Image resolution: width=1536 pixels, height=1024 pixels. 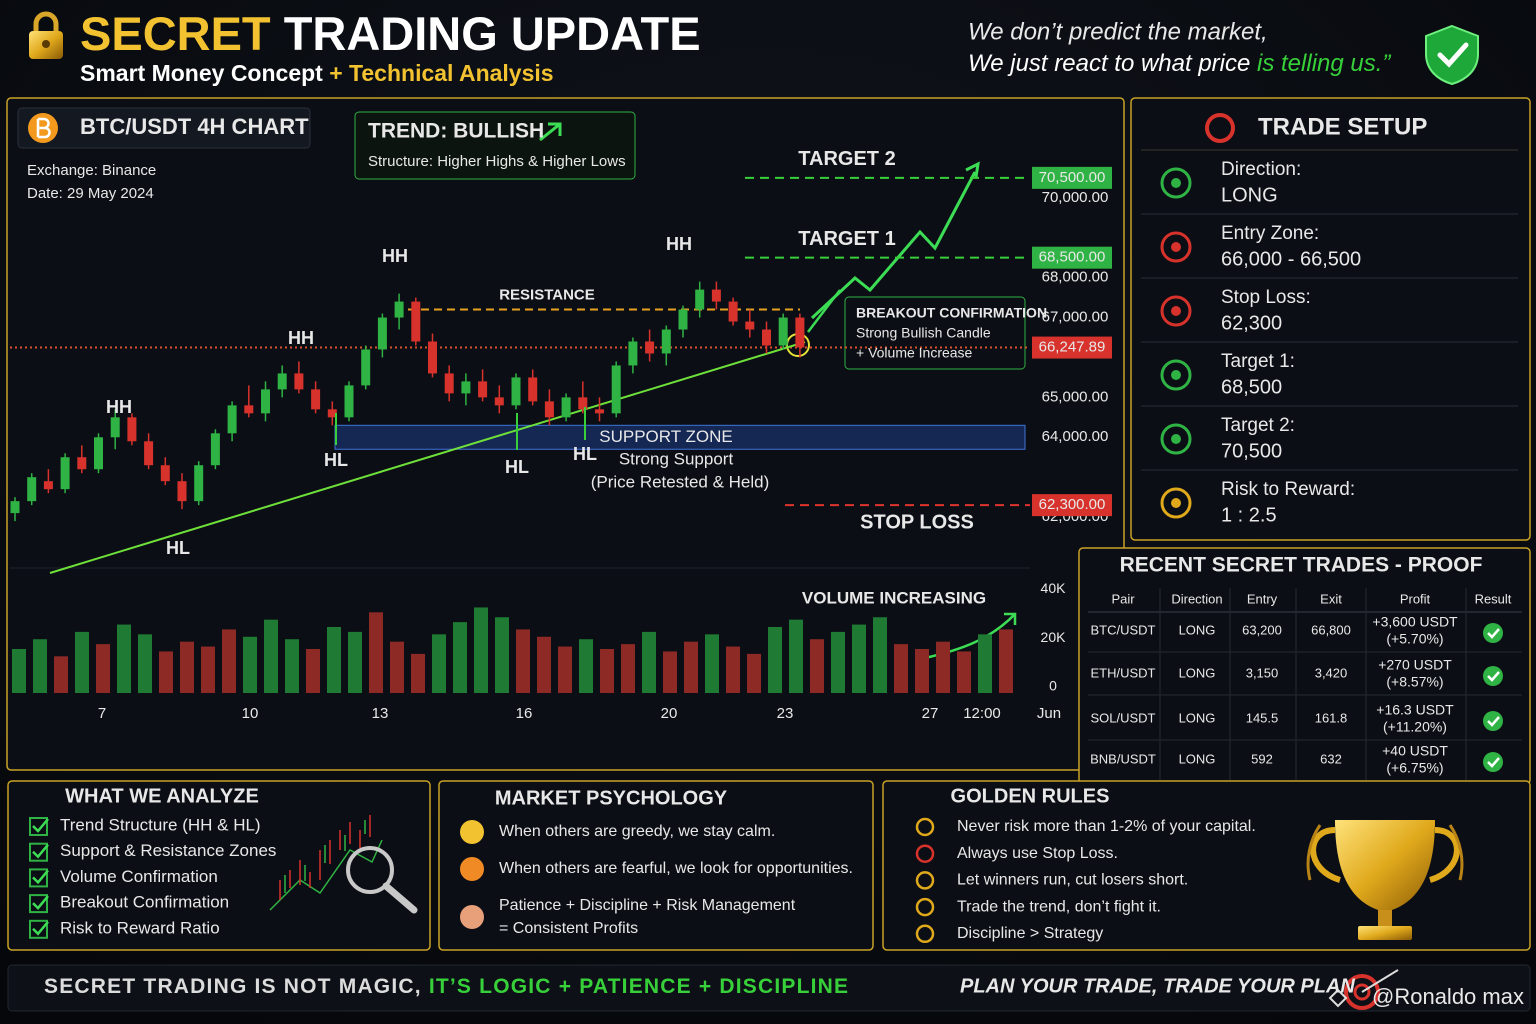 I want to click on setup-title: TRADE SETUP, so click(x=1342, y=126).